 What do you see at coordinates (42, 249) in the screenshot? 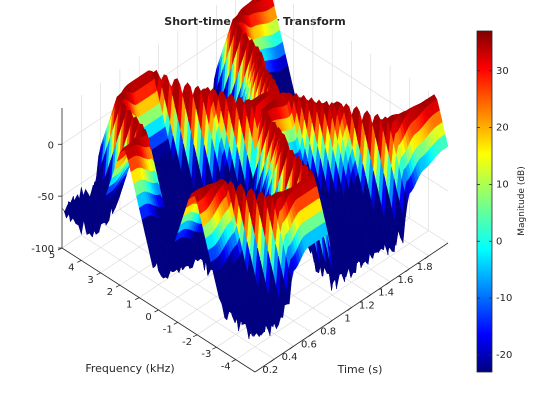
I see `z-tick-label: -100` at bounding box center [42, 249].